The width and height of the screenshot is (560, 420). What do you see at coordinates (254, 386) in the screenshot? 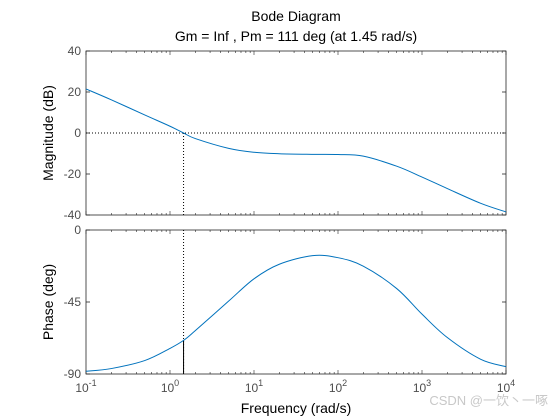
I see `frequency-tick-label: 10¹` at bounding box center [254, 386].